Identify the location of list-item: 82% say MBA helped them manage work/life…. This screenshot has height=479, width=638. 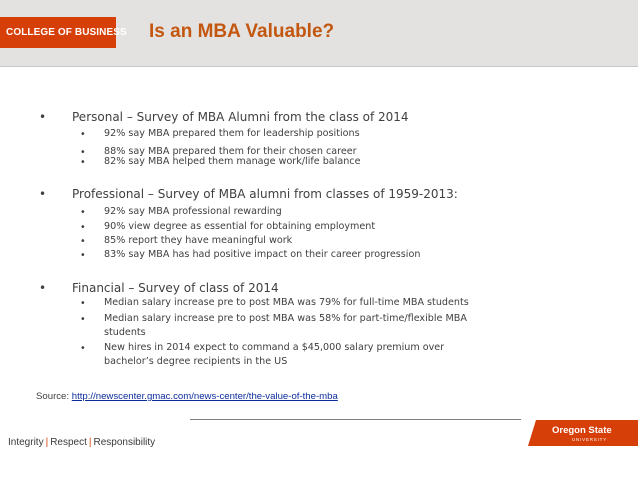
(232, 161).